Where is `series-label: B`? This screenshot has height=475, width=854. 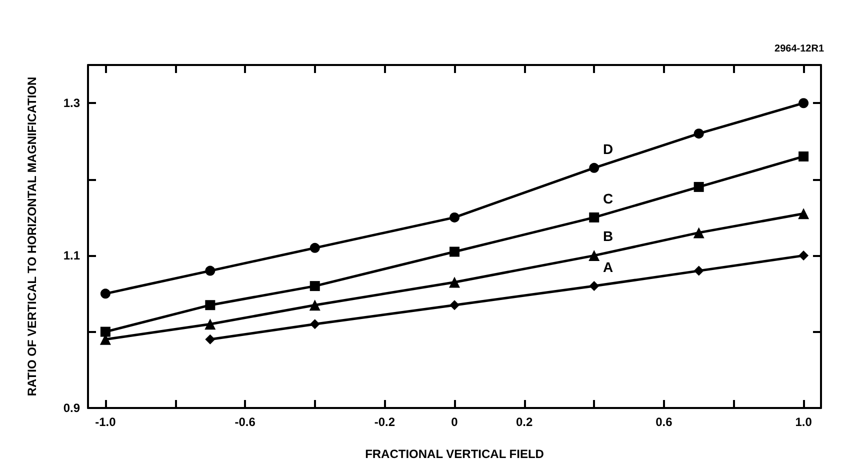
series-label: B is located at coordinates (608, 236).